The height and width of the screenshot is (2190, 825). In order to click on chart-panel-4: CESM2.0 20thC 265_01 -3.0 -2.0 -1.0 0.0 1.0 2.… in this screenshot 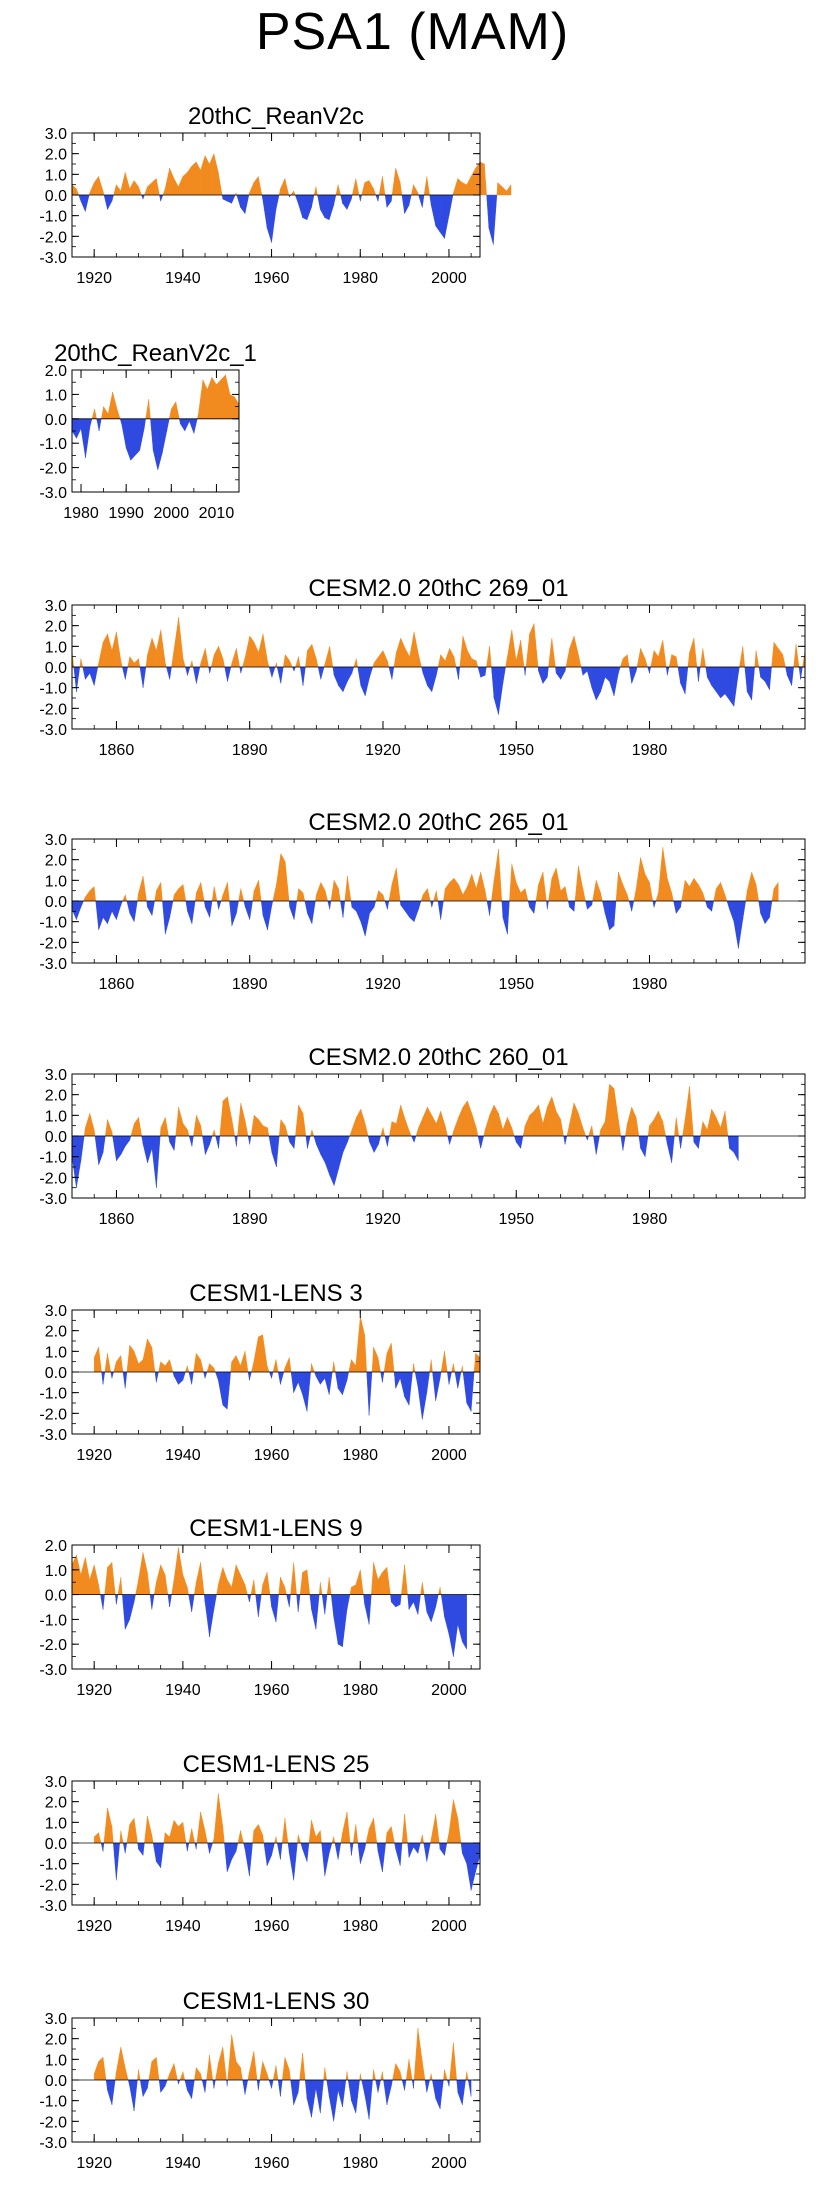, I will do `click(422, 901)`.